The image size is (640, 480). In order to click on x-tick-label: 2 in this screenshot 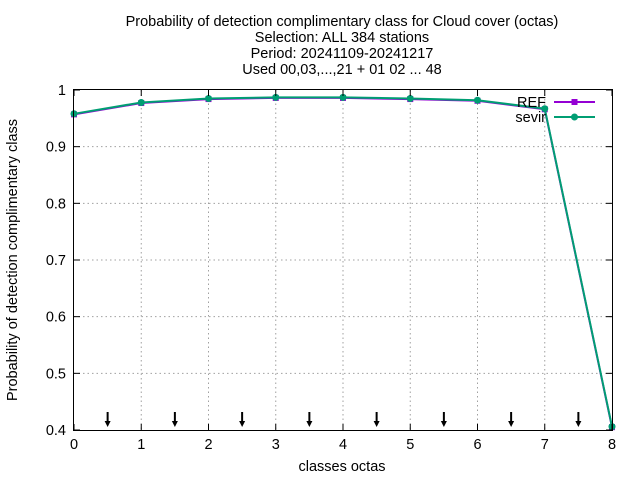, I will do `click(208, 445)`.